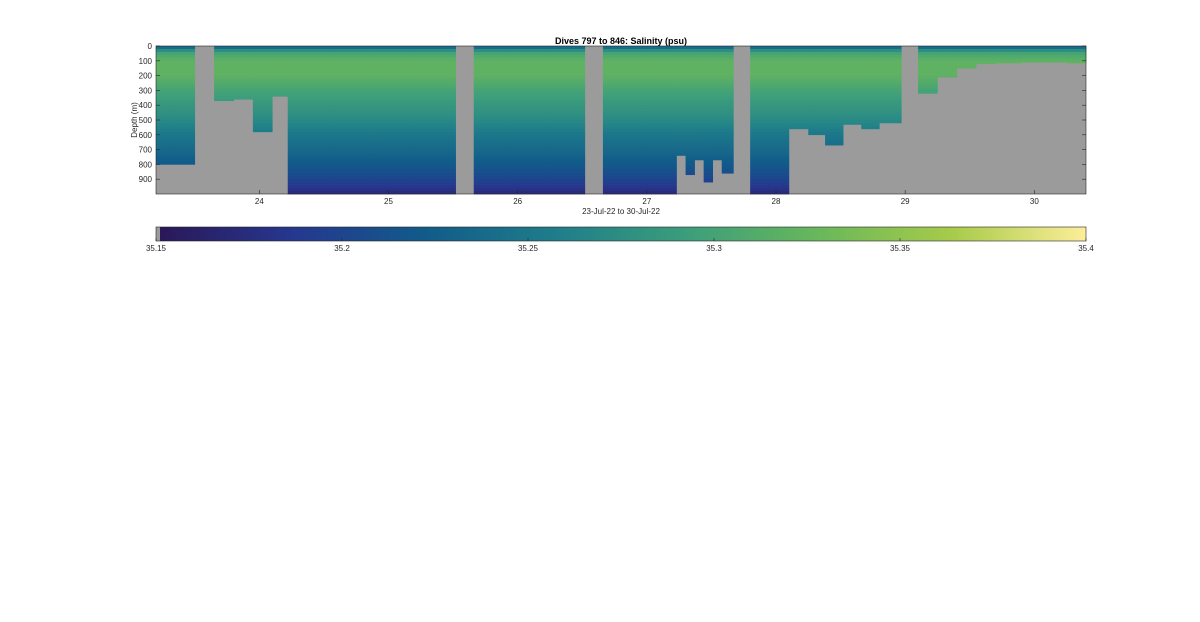 Image resolution: width=1200 pixels, height=622 pixels. What do you see at coordinates (146, 120) in the screenshot?
I see `y-tick-label: 500` at bounding box center [146, 120].